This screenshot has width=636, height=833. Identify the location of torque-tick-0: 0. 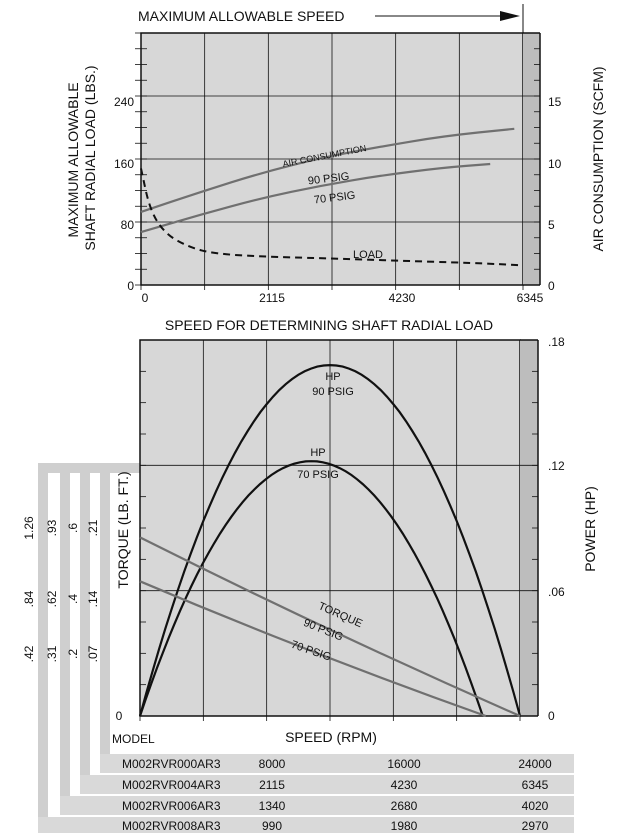
(119, 716).